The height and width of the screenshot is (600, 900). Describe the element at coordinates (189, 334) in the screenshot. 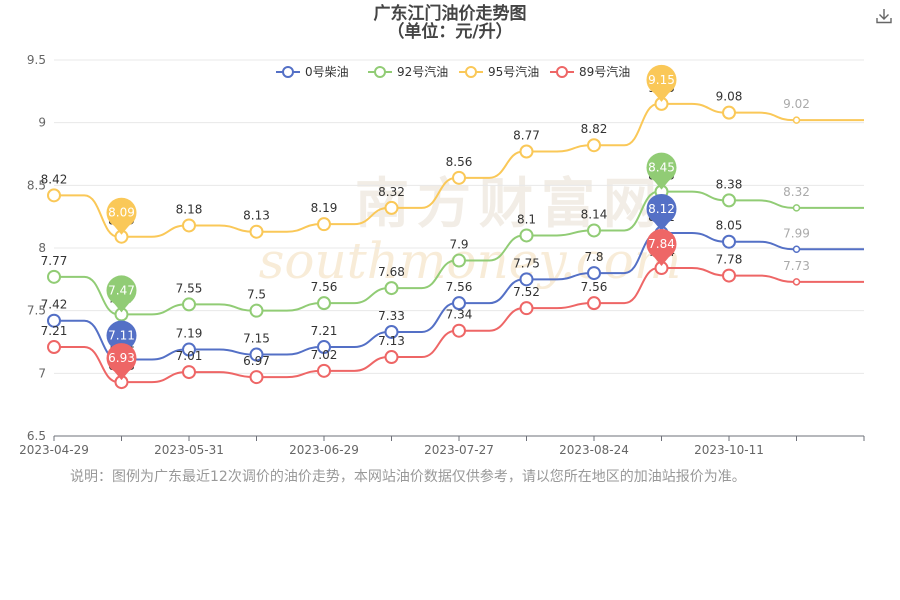

I see `data-label: 7.19` at that location.